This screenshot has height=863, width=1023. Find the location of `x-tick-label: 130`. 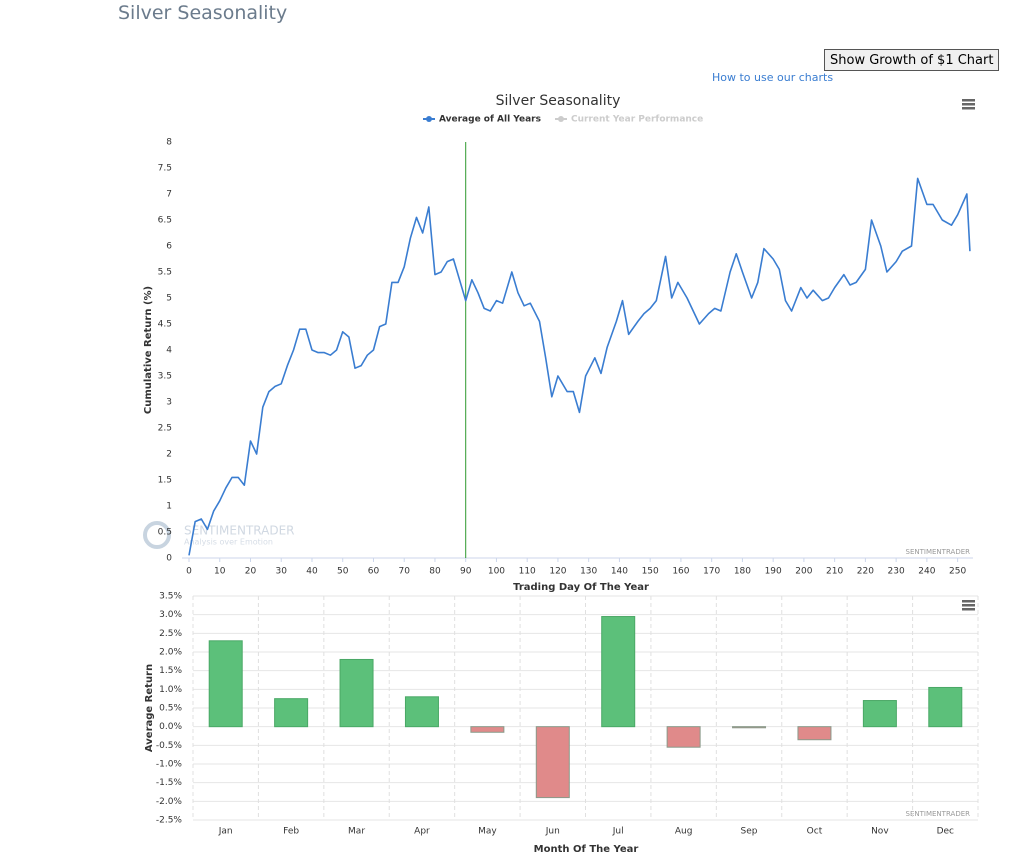

x-tick-label: 130 is located at coordinates (588, 572).